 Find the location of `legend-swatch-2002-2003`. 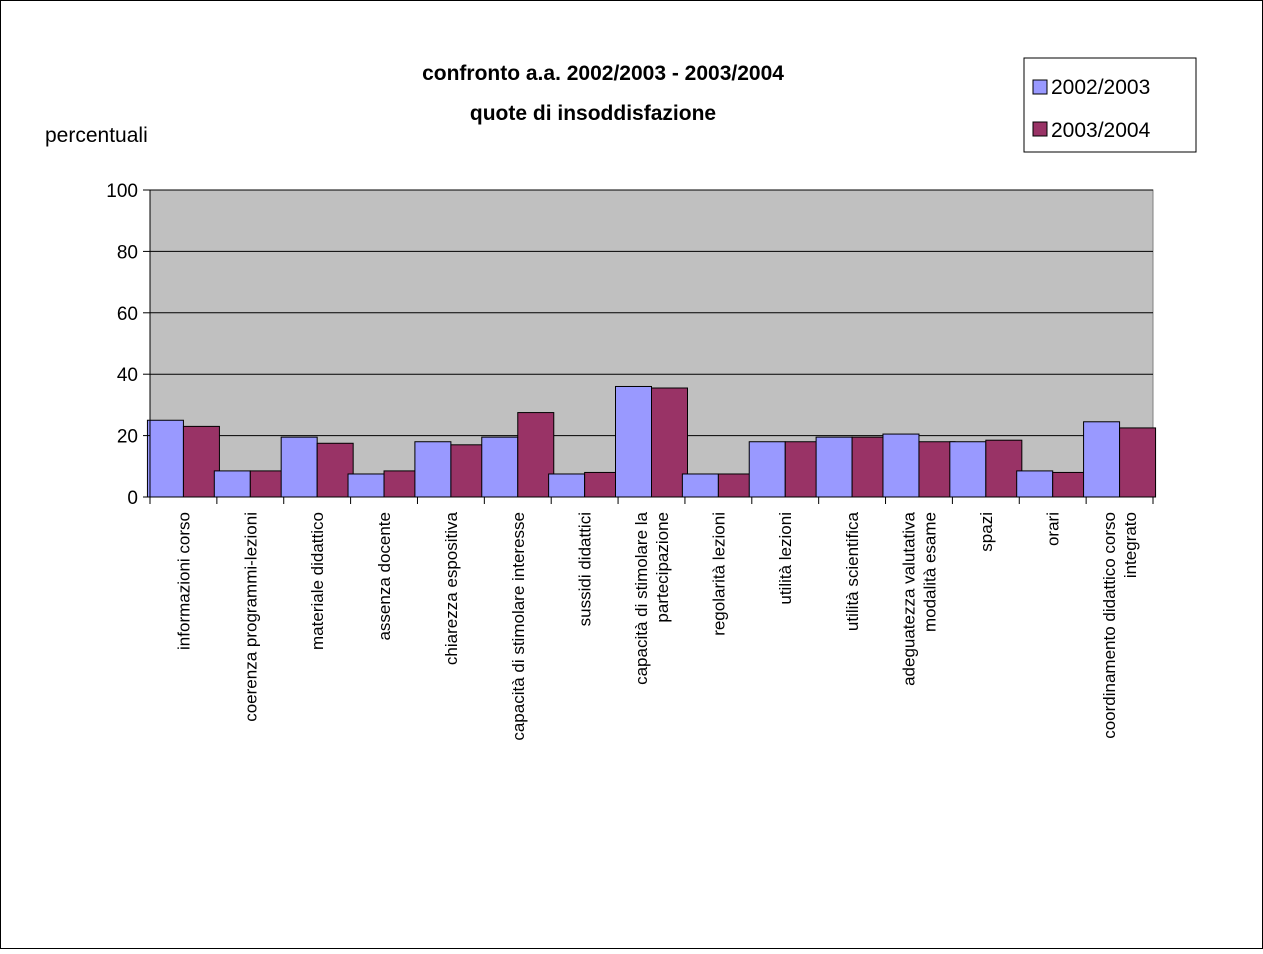

legend-swatch-2002-2003 is located at coordinates (1040, 87).